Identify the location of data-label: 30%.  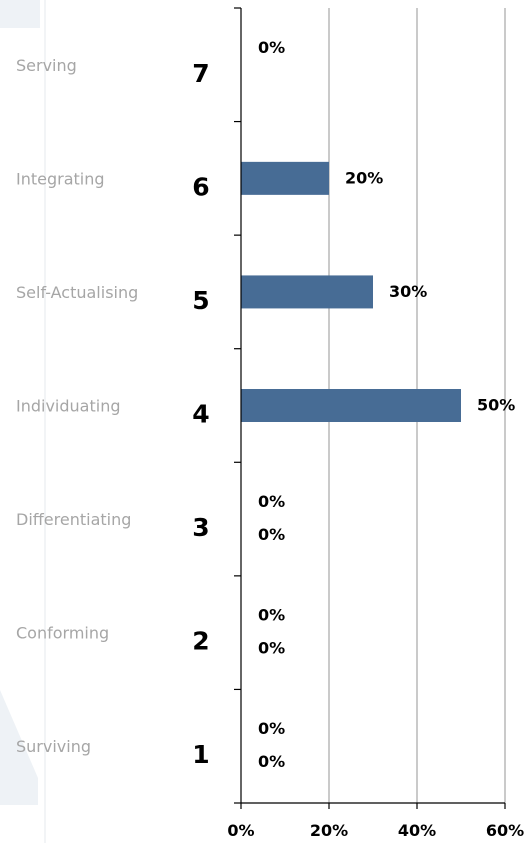
(408, 291).